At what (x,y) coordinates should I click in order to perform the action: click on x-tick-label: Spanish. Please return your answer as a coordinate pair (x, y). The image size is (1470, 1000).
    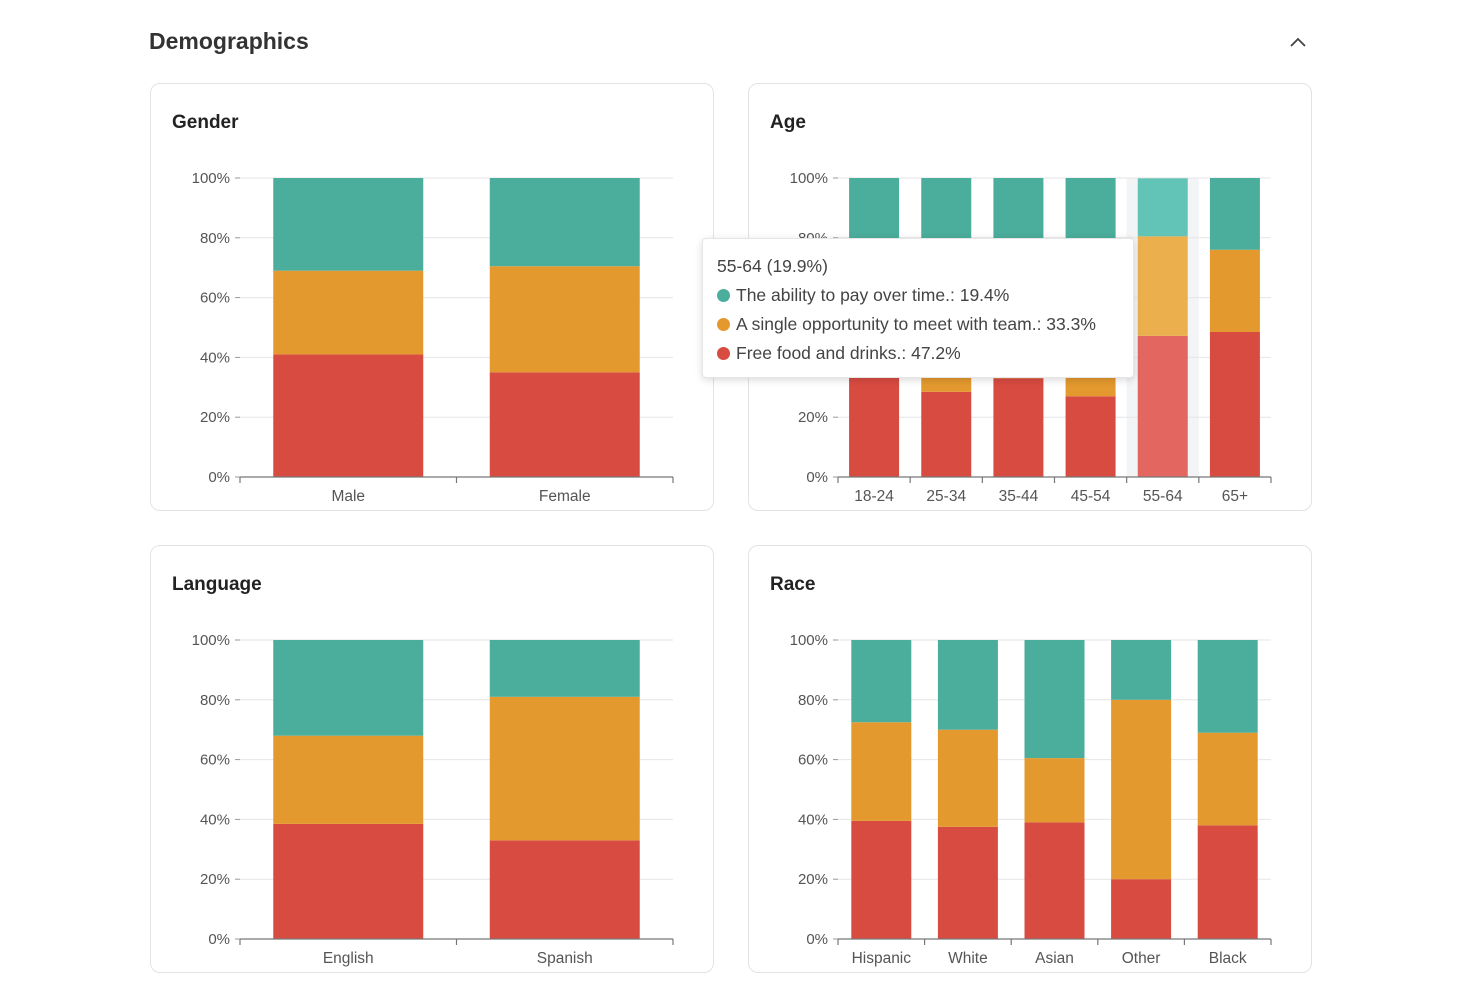
    Looking at the image, I should click on (565, 958).